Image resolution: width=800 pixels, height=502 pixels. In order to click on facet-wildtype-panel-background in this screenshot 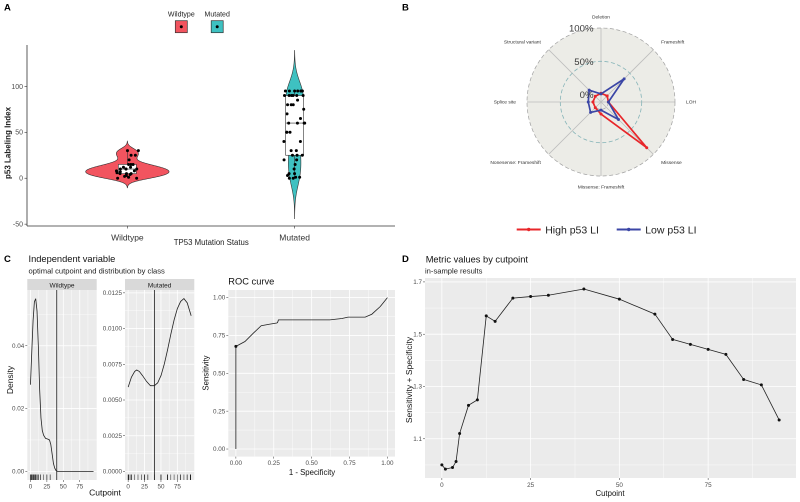, I will do `click(62, 385)`.